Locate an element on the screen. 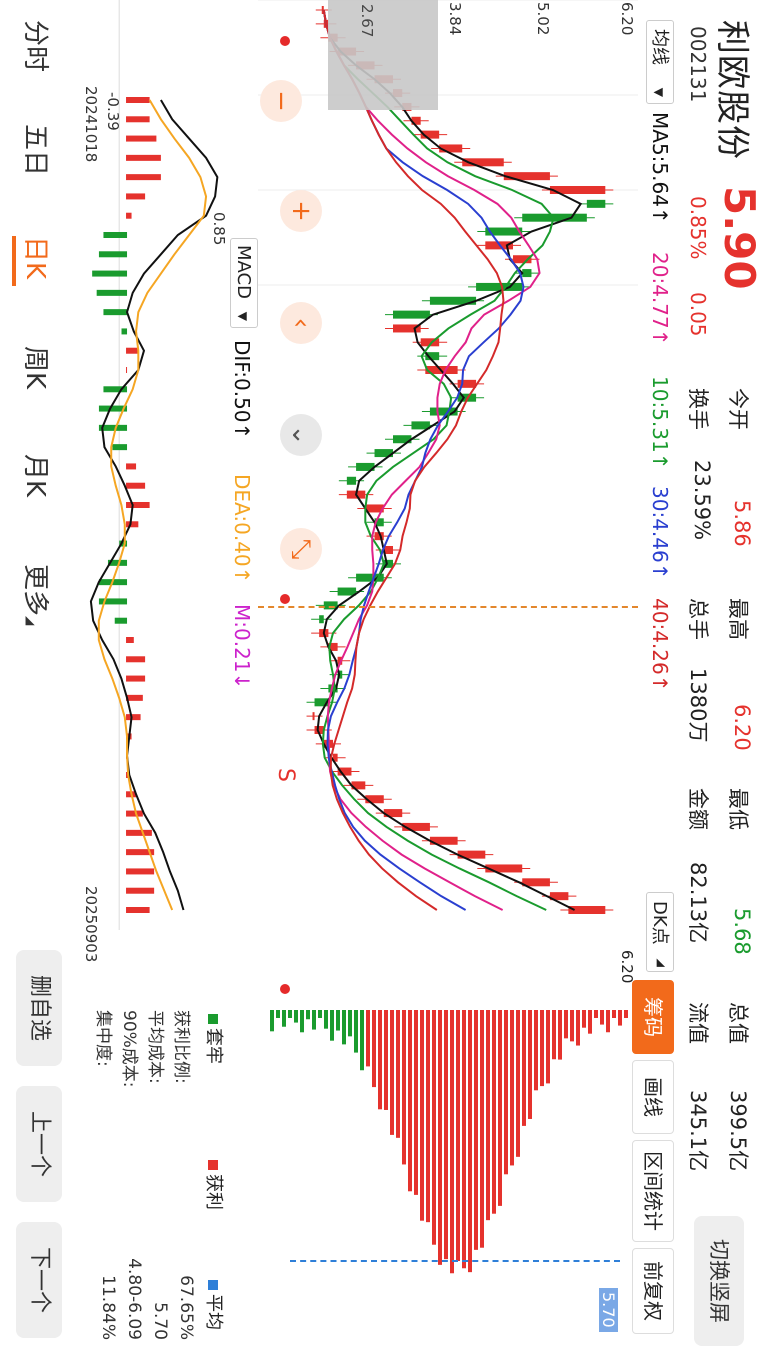 Image resolution: width=768 pixels, height=1366 pixels. switch-portrait-button: 切换竖屏 is located at coordinates (719, 1281).